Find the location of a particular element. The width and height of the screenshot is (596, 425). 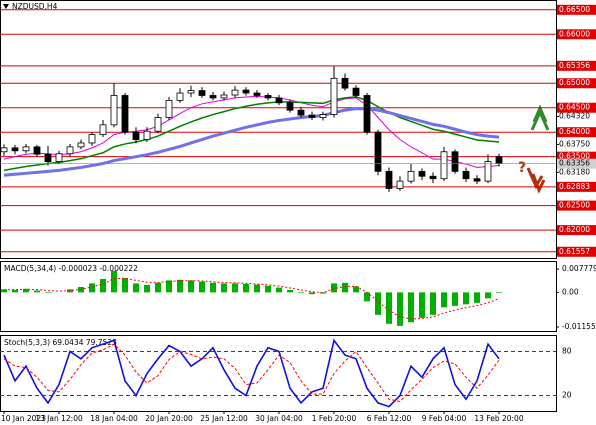

y-tick-label: 0.63750 is located at coordinates (574, 143).